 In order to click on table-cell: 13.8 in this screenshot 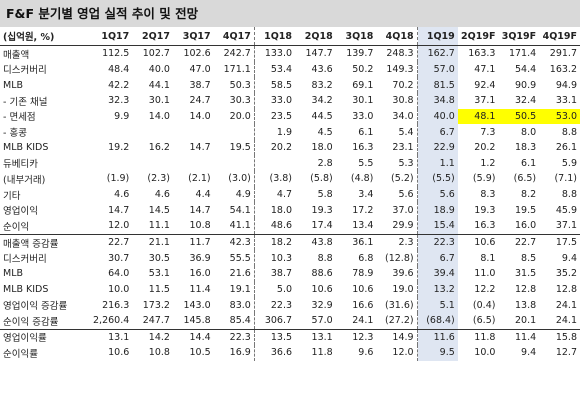, I will do `click(525, 305)`.